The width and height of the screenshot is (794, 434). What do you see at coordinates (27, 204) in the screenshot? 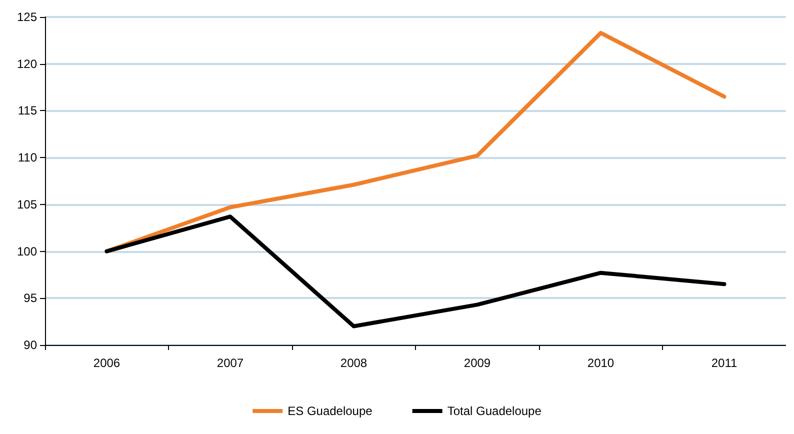
I see `y-tick-label: 105` at bounding box center [27, 204].